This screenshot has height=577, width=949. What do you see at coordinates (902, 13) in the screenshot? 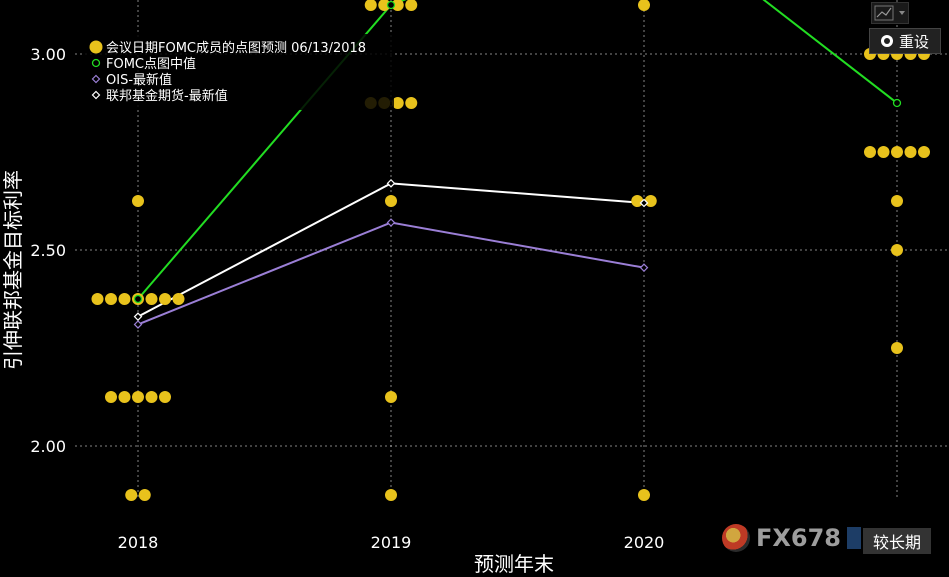
I see `chevron-down-icon` at bounding box center [902, 13].